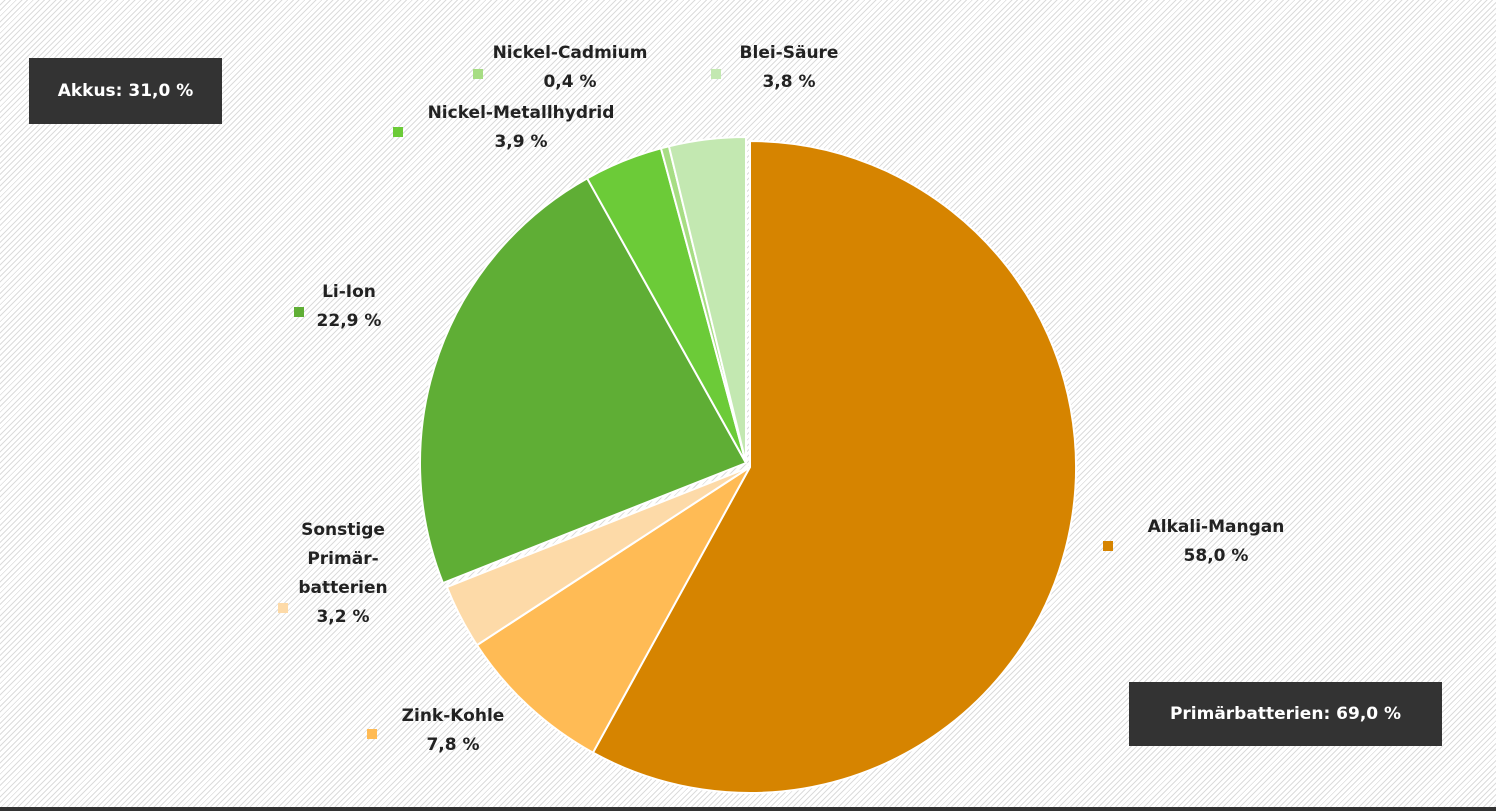  What do you see at coordinates (337, 306) in the screenshot?
I see `slice-label-li-ion: Li-Ion 22,9 %` at bounding box center [337, 306].